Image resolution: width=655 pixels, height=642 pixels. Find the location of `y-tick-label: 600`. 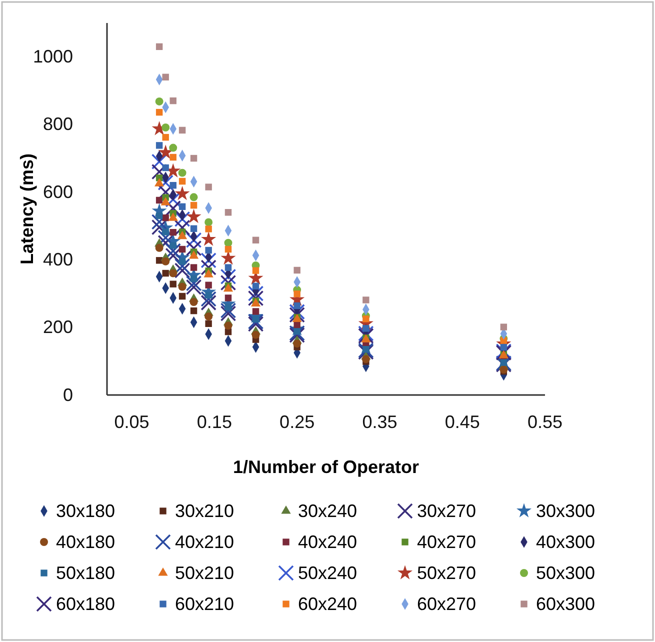

y-tick-label: 600 is located at coordinates (57, 192).